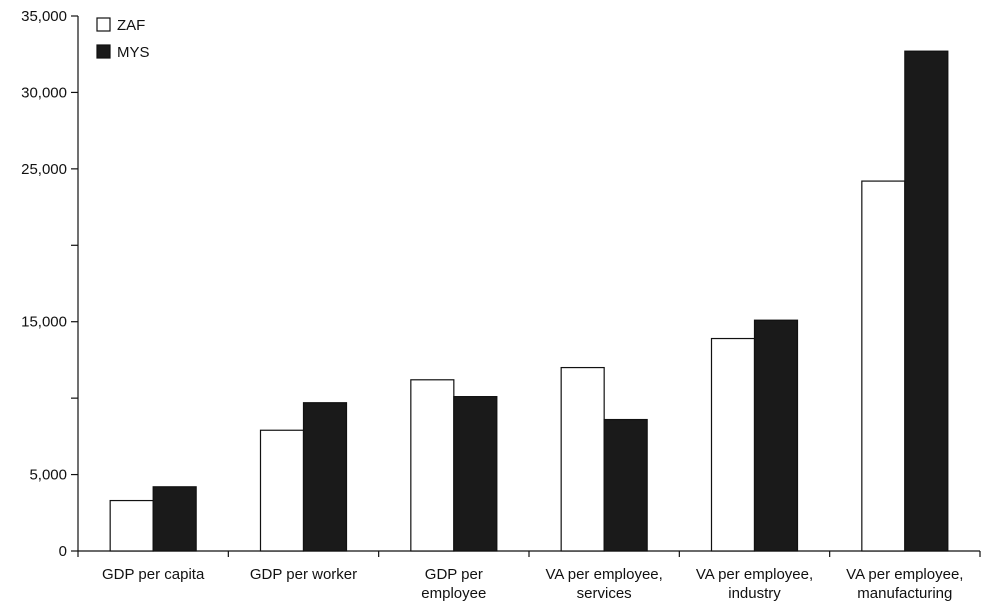  Describe the element at coordinates (453, 584) in the screenshot. I see `x-category-label: GDP per employee` at that location.